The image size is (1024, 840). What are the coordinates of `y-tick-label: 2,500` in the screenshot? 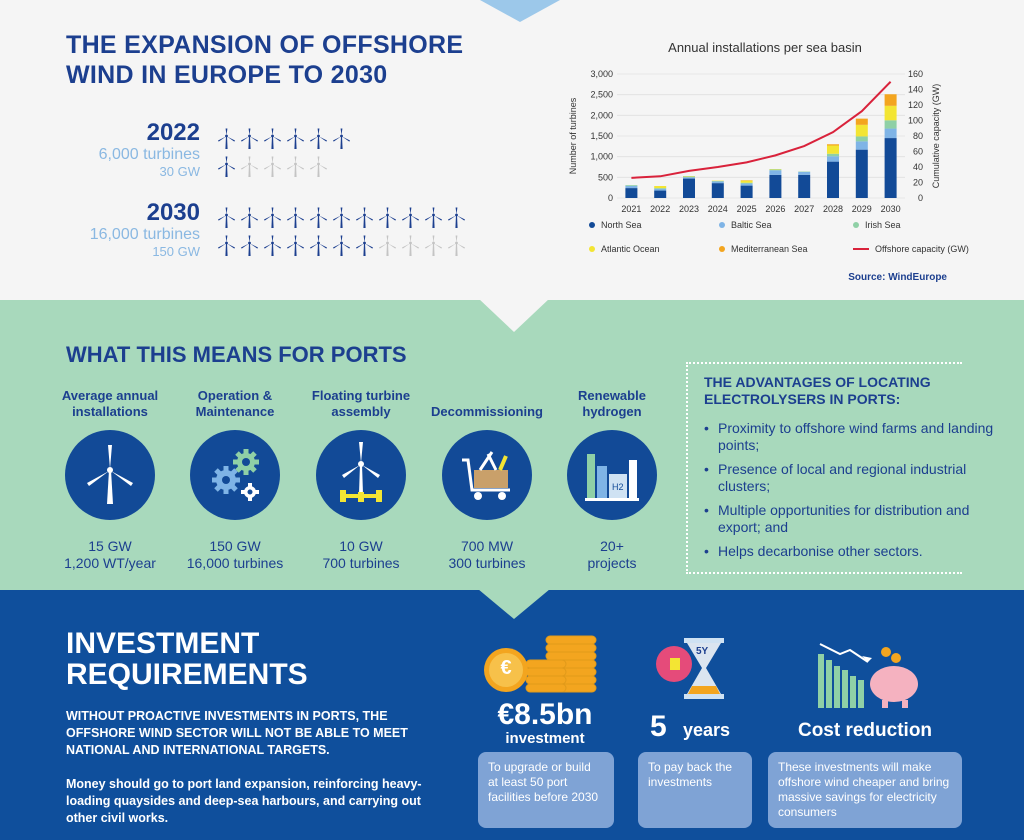 It's located at (601, 95).